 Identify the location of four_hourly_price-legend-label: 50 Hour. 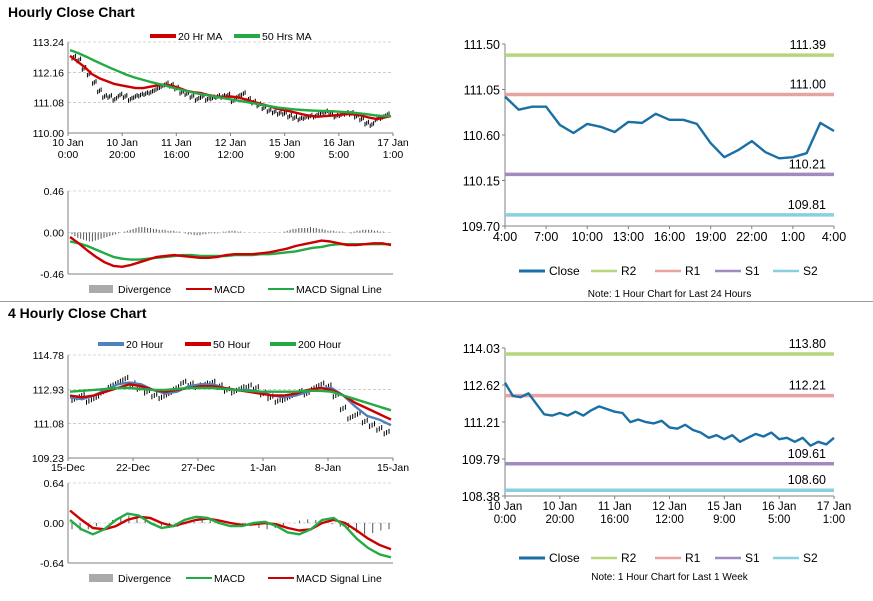
(232, 345).